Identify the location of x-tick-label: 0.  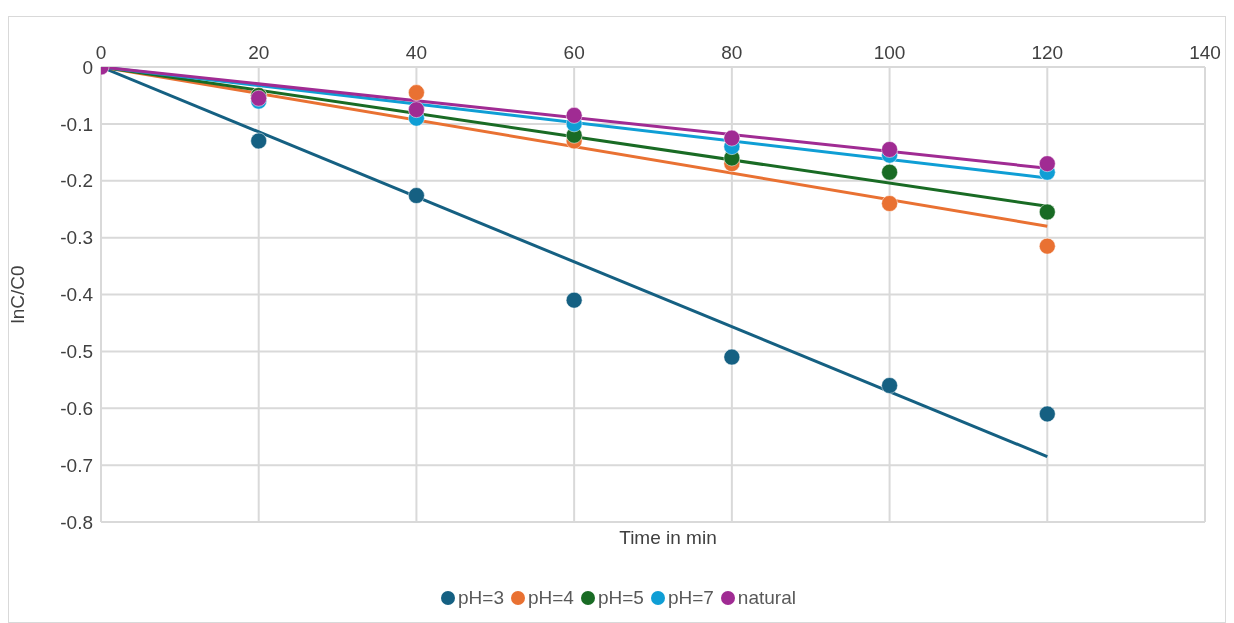
(101, 52).